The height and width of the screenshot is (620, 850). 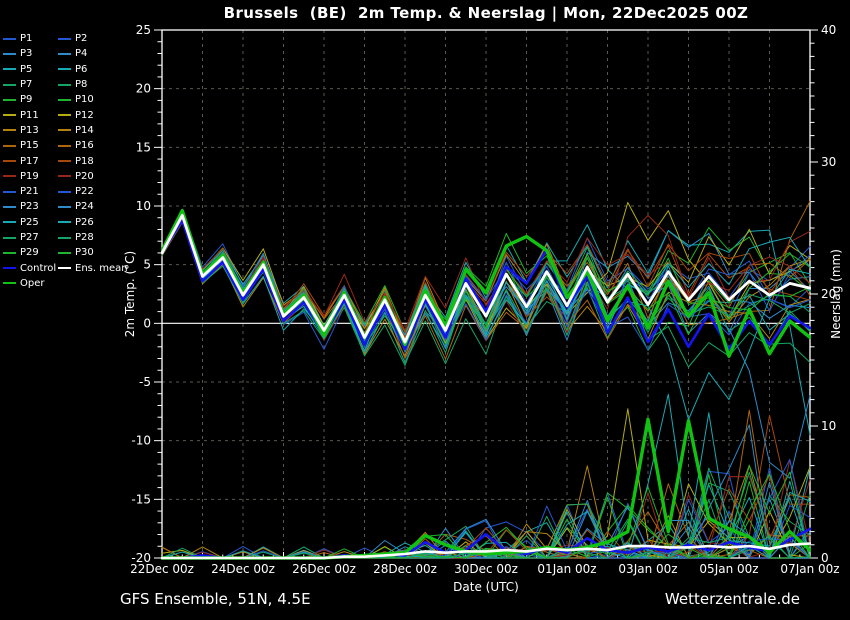 What do you see at coordinates (84, 161) in the screenshot?
I see `legend-label-p18: P18` at bounding box center [84, 161].